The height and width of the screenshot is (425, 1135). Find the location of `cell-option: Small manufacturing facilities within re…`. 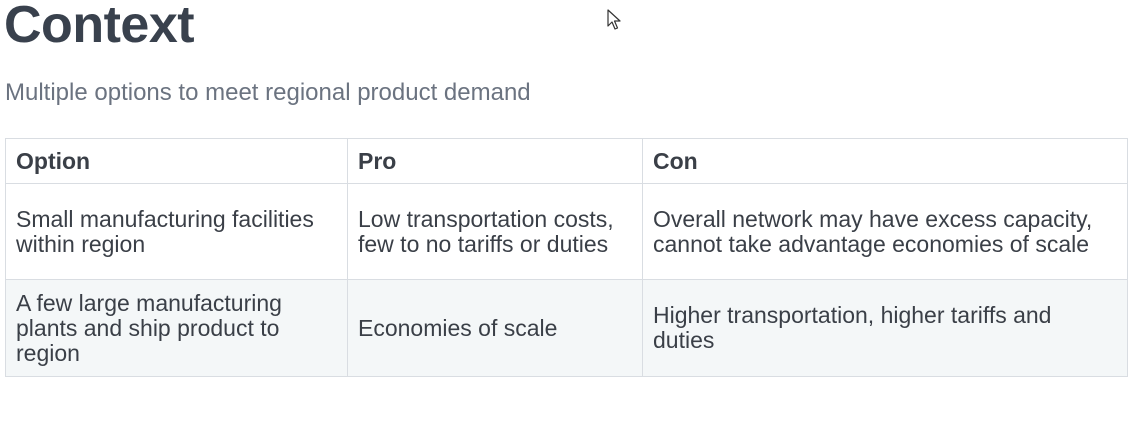

cell-option: Small manufacturing facilities within re… is located at coordinates (176, 231).